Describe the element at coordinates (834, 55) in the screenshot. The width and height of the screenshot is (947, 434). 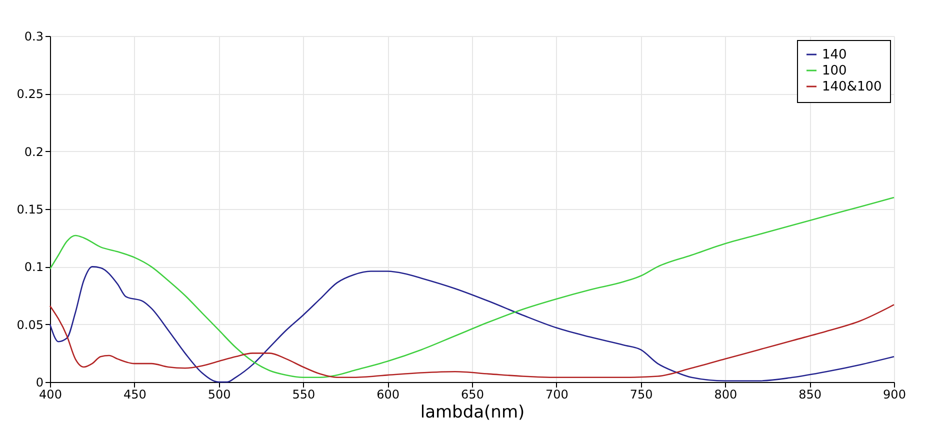
I see `legend-label: 140` at that location.